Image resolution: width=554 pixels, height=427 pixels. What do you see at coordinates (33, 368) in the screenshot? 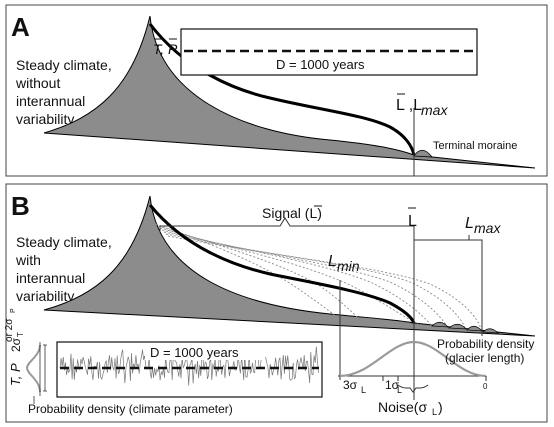
I see `climate-density-curve` at bounding box center [33, 368].